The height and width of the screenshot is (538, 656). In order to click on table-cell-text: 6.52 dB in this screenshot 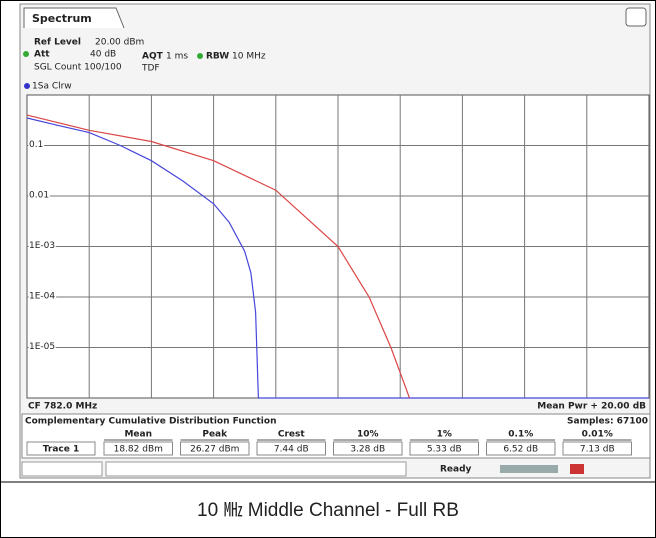, I will do `click(520, 450)`.